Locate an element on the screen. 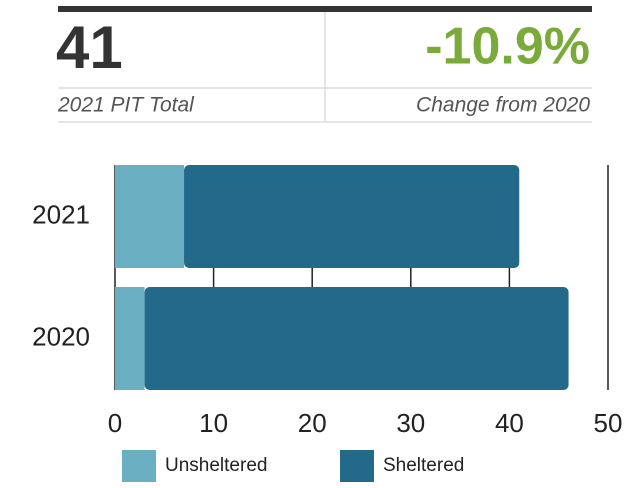  stat-value: -10.9% is located at coordinates (507, 47).